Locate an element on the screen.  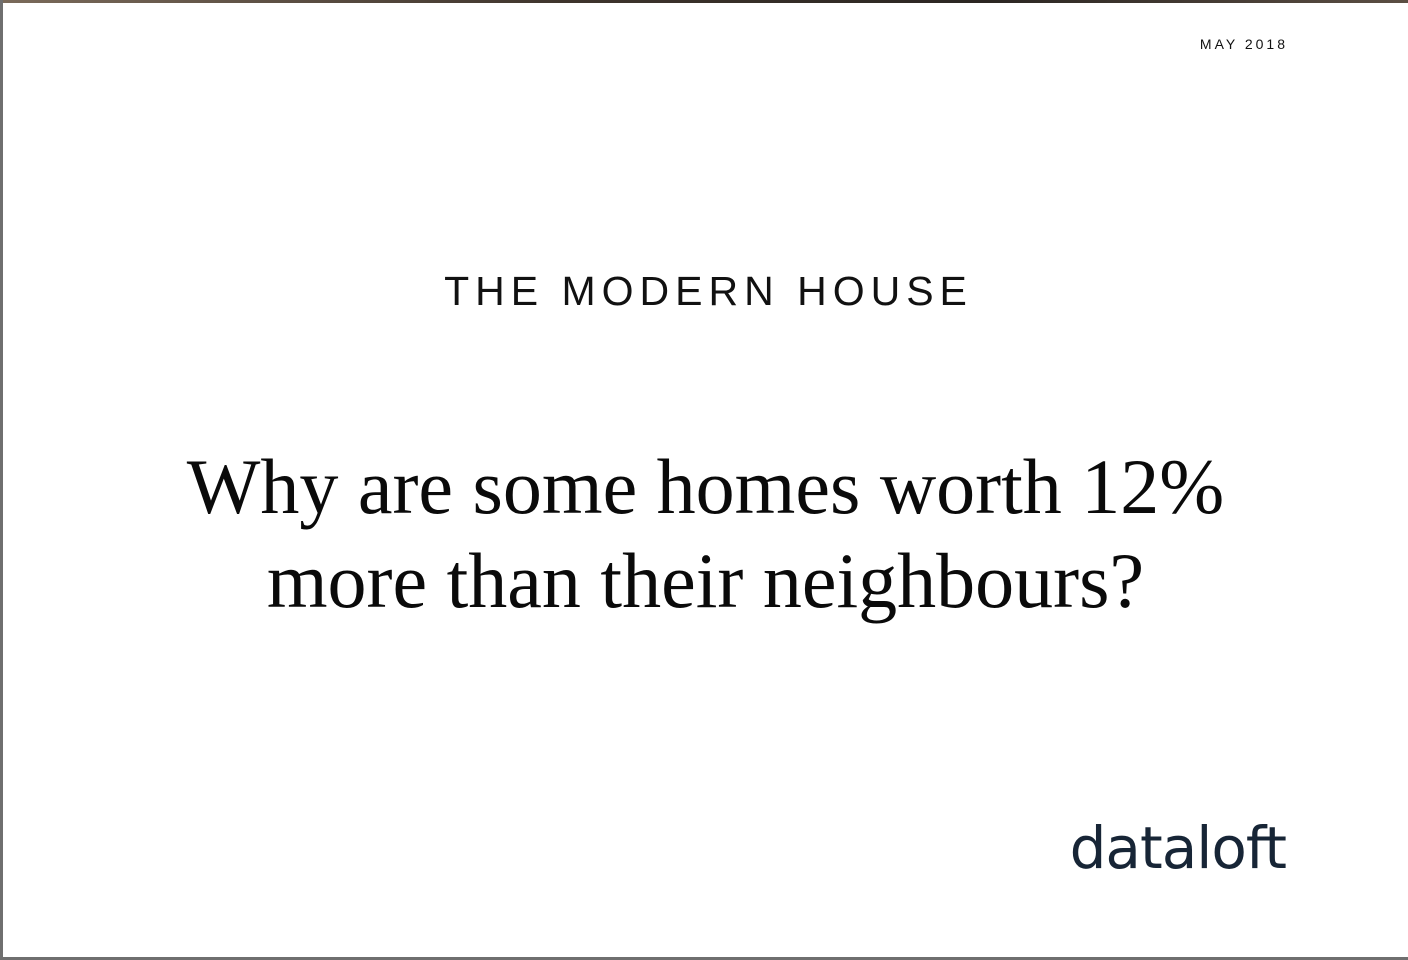
headline-line-2: more than their neighbours? is located at coordinates (705, 580).